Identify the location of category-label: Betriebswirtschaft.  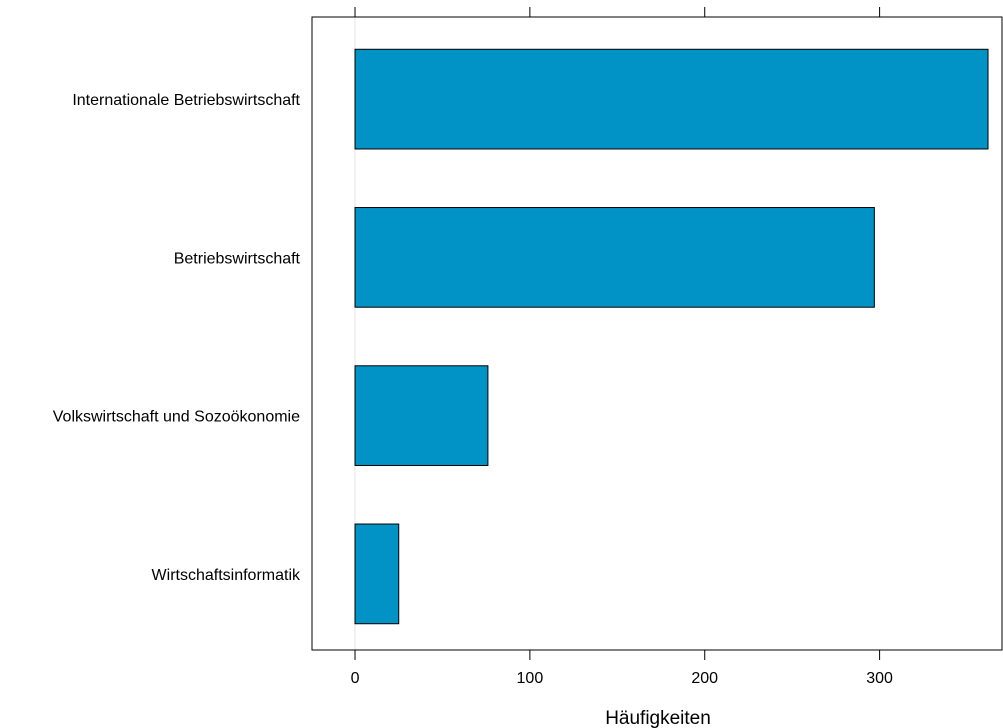
(237, 258).